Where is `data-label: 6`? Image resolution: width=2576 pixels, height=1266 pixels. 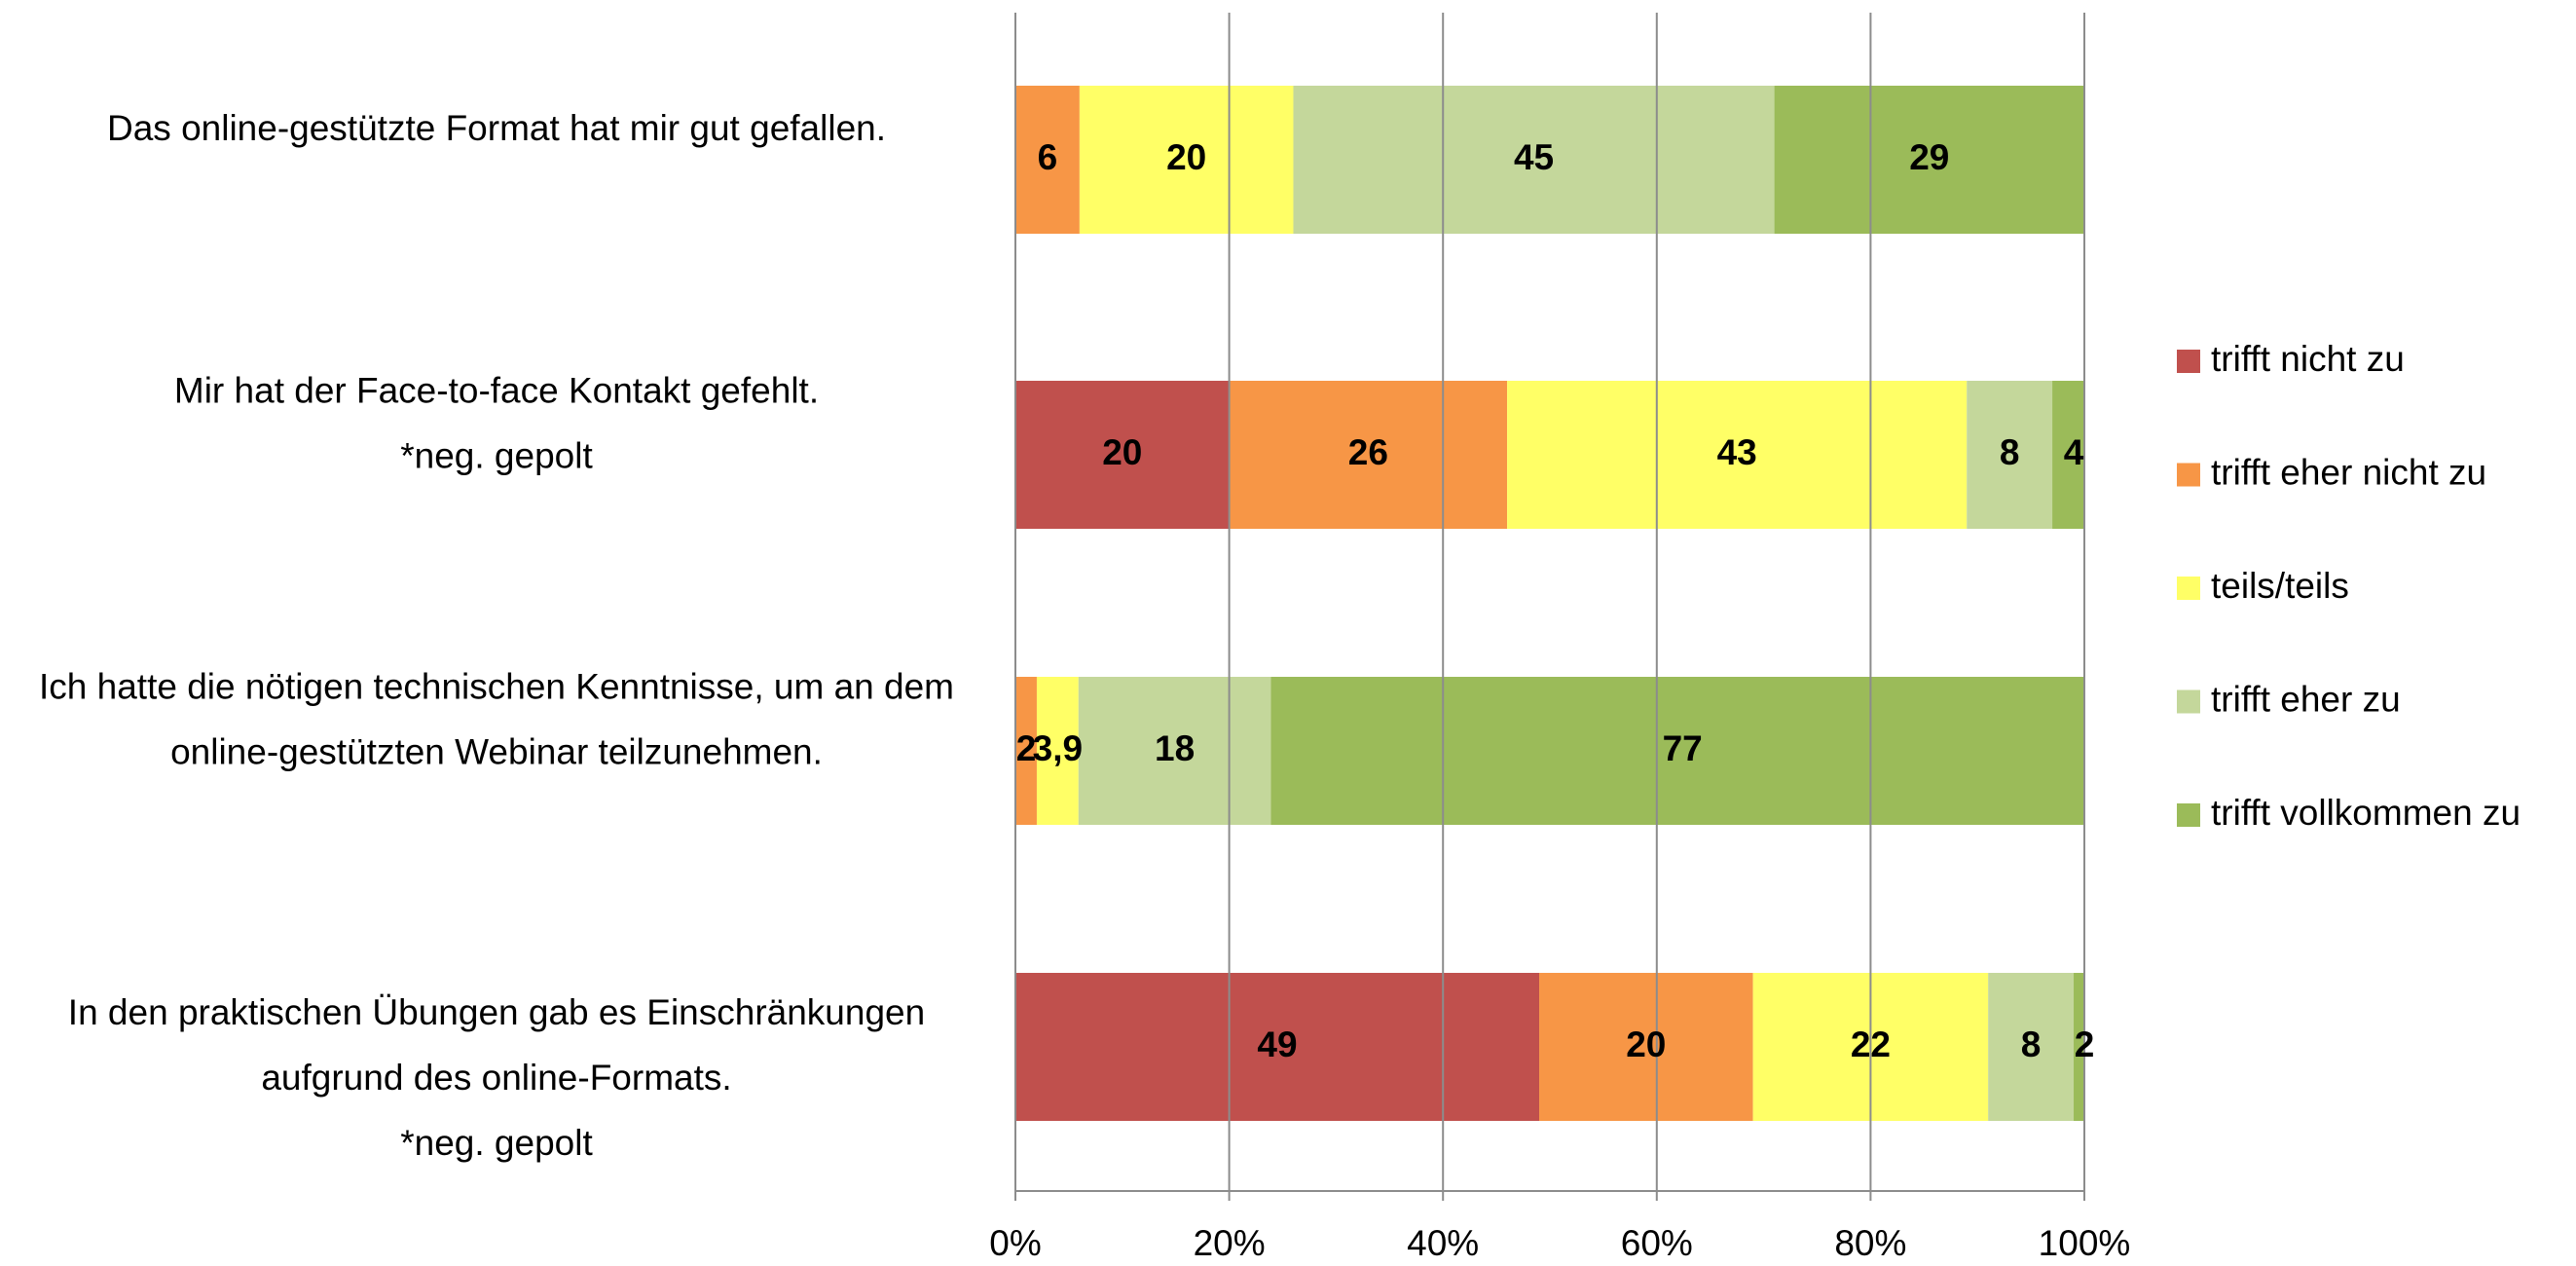 data-label: 6 is located at coordinates (1048, 157).